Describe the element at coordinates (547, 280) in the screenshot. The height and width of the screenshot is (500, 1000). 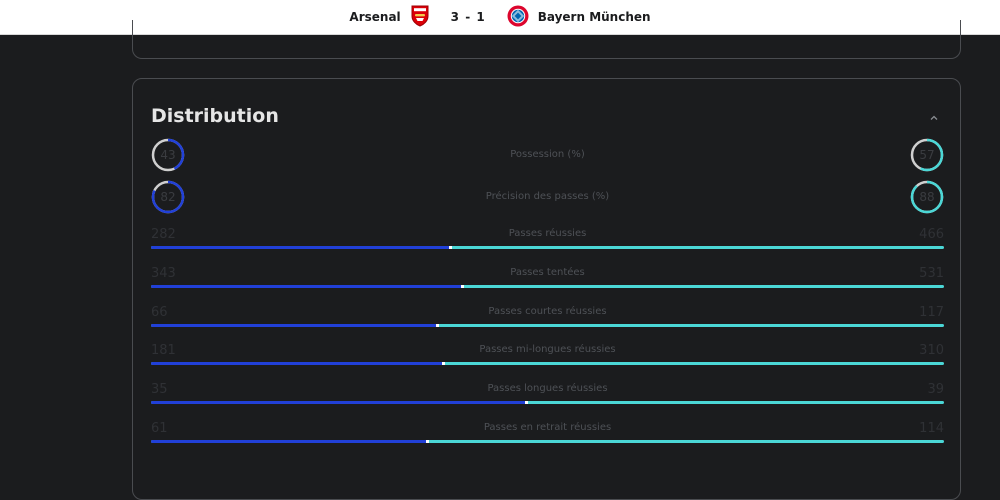
I see `stat-row-bar: 343 Passes tentées 531` at that location.